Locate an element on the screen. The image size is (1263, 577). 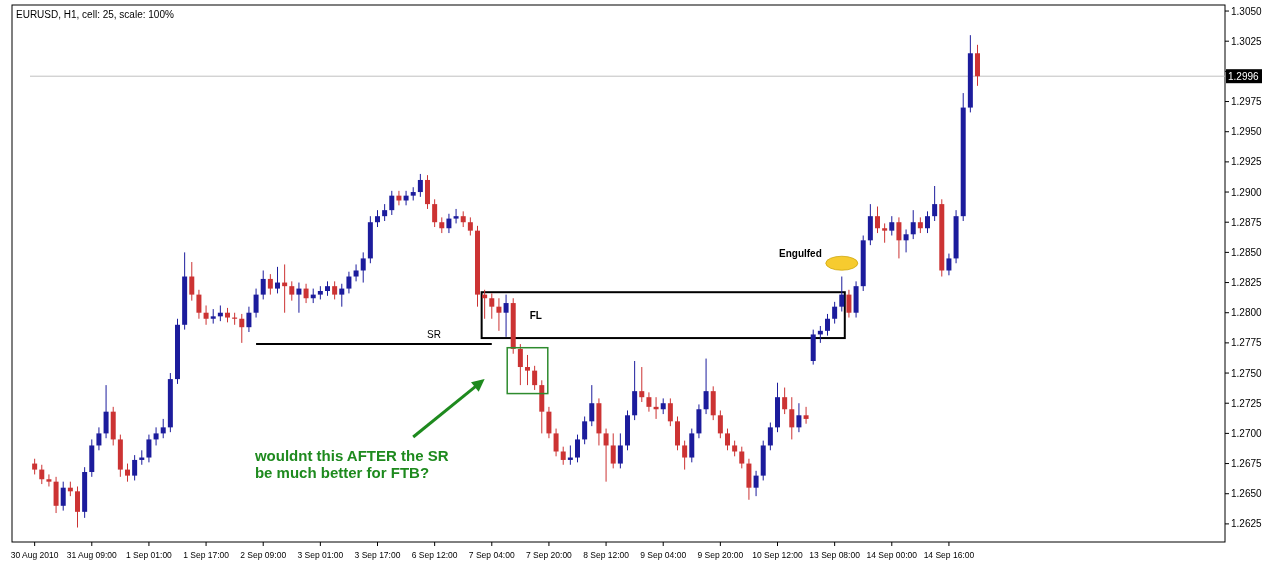
y-tick-label: 1.3050 is located at coordinates (1247, 11).